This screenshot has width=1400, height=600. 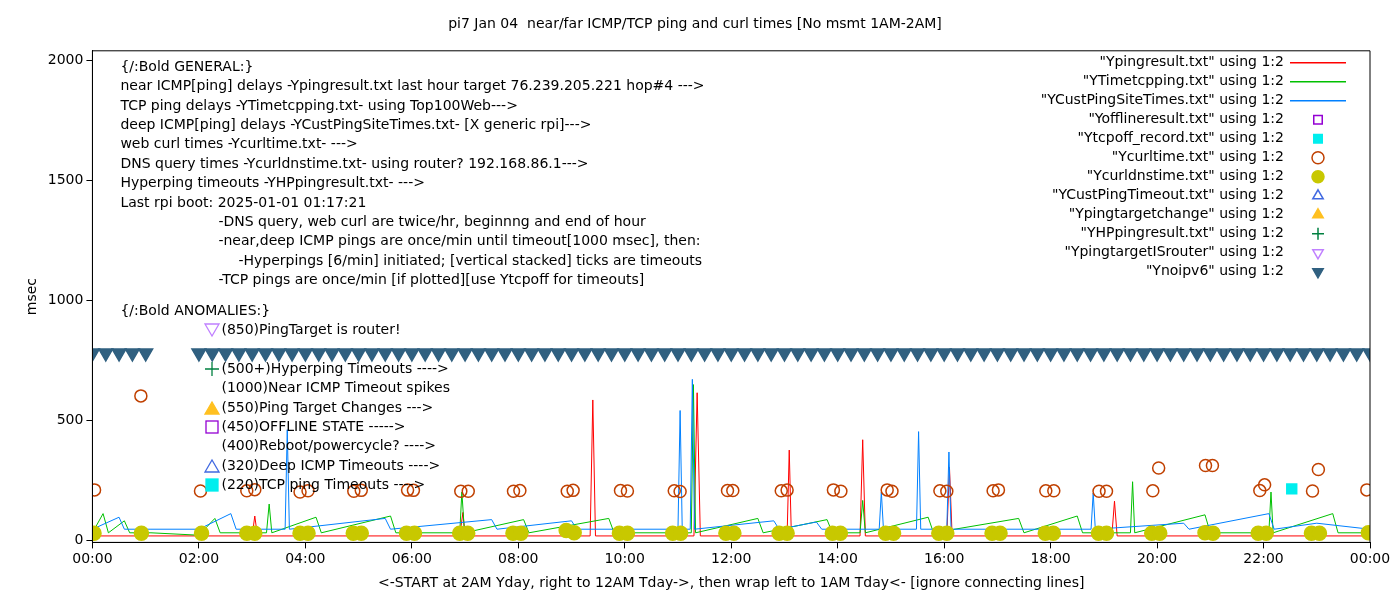 What do you see at coordinates (624, 558) in the screenshot?
I see `x-tick-label: 10:00` at bounding box center [624, 558].